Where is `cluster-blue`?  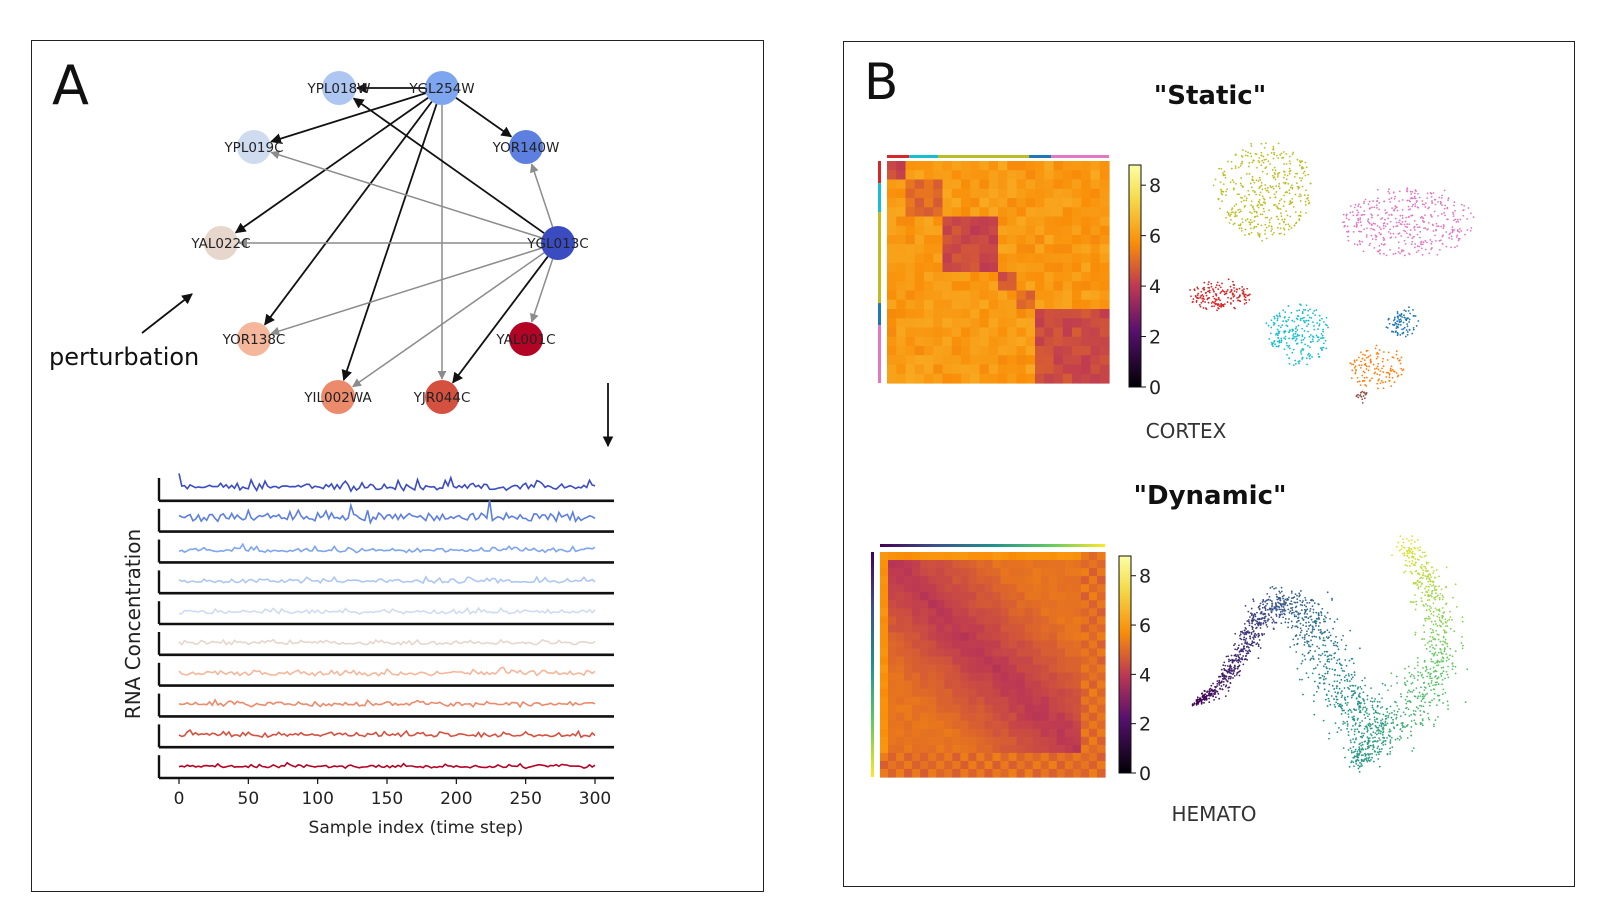
cluster-blue is located at coordinates (1402, 322).